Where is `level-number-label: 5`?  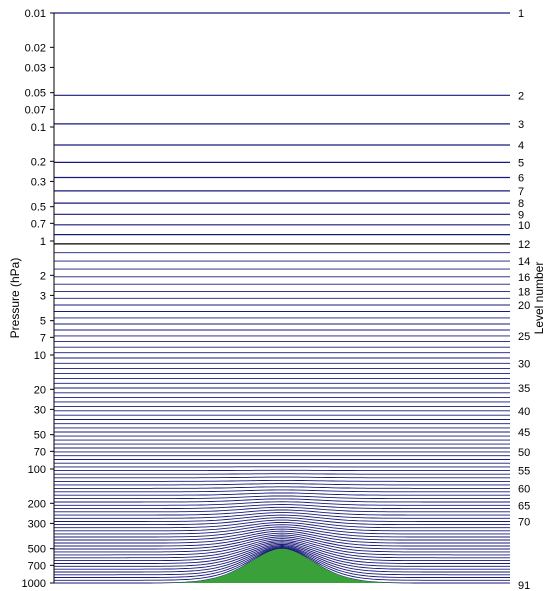
level-number-label: 5 is located at coordinates (521, 163).